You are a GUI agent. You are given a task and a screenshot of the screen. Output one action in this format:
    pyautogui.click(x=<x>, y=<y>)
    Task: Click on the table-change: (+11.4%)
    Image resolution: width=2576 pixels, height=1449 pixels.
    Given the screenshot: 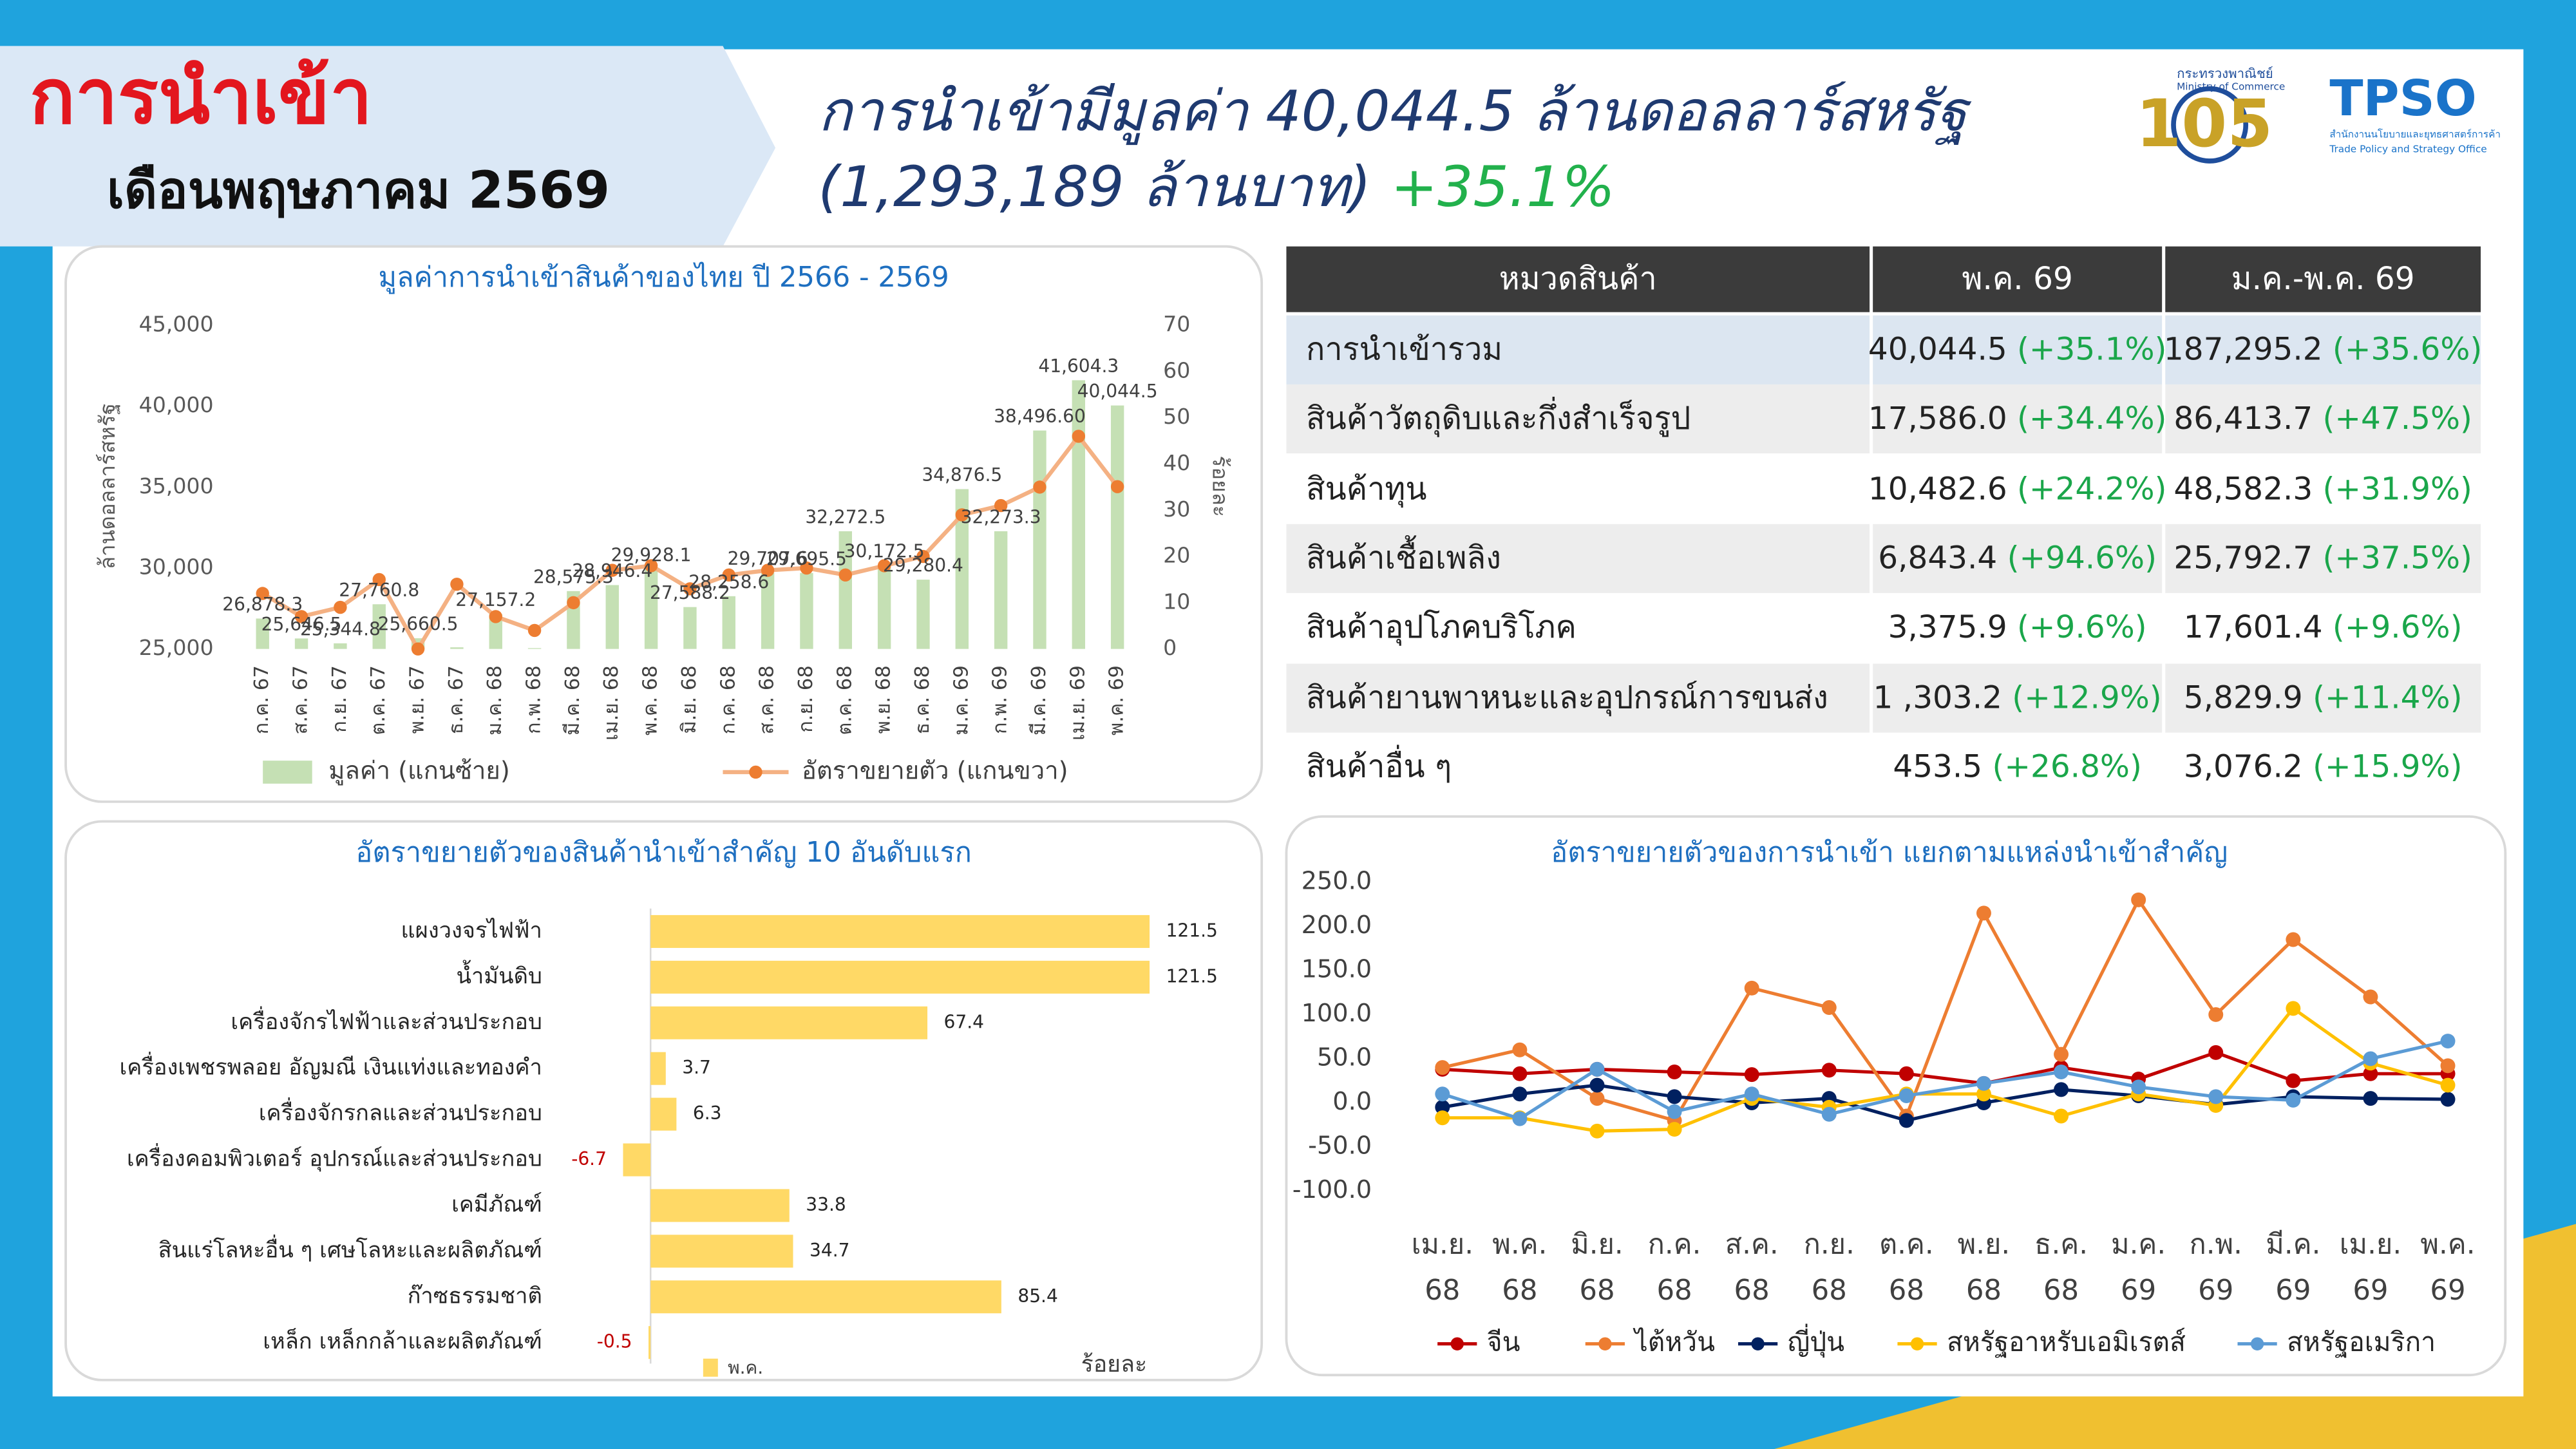 What is the action you would take?
    pyautogui.click(x=2388, y=697)
    